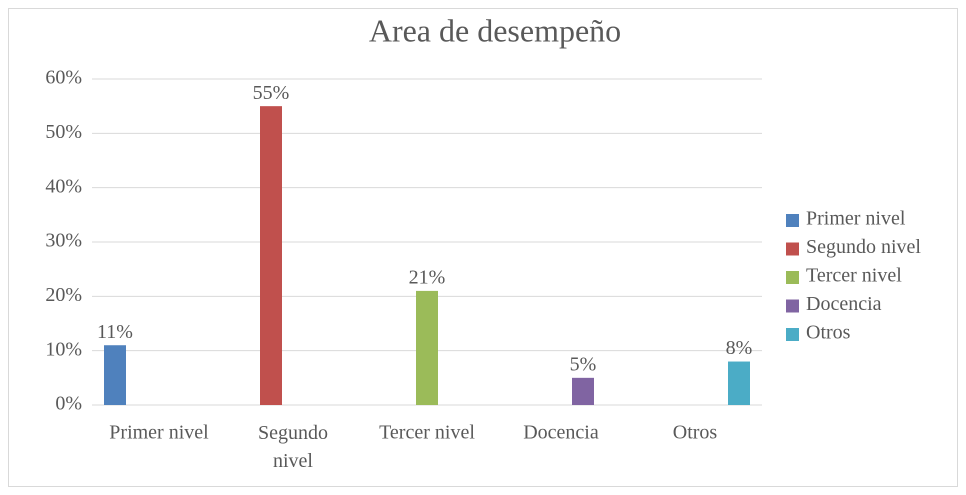 The image size is (966, 495). What do you see at coordinates (271, 93) in the screenshot?
I see `data-label: 55%` at bounding box center [271, 93].